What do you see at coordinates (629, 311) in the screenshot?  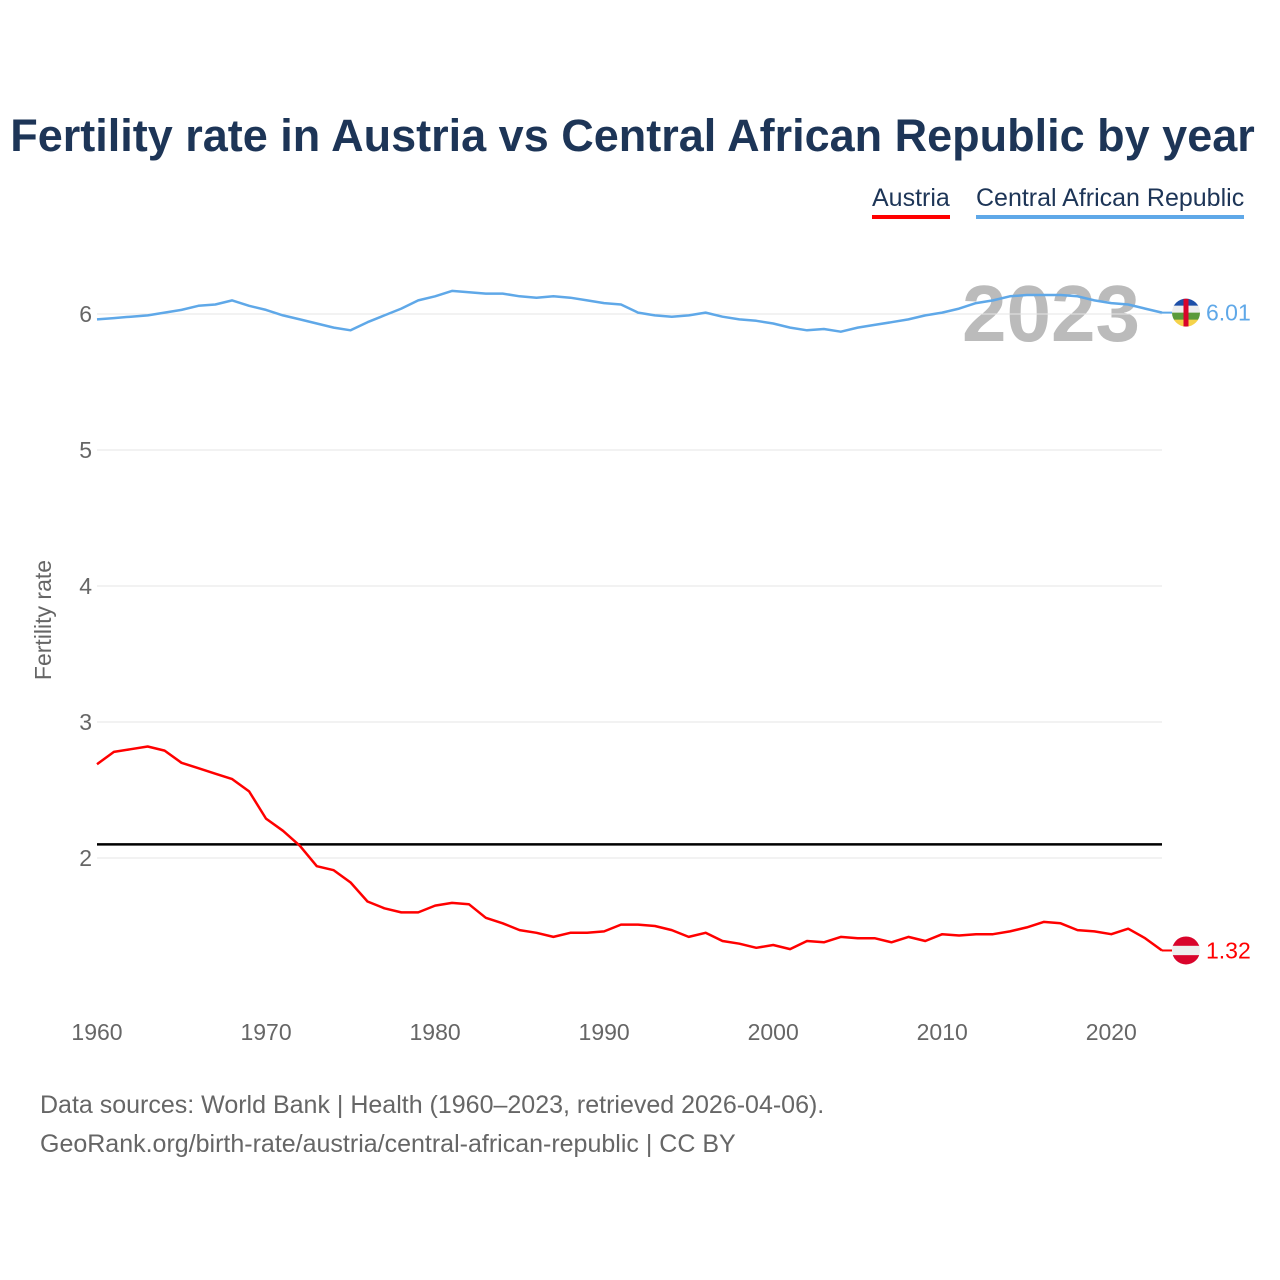 I see `series-line-central-african-republic` at bounding box center [629, 311].